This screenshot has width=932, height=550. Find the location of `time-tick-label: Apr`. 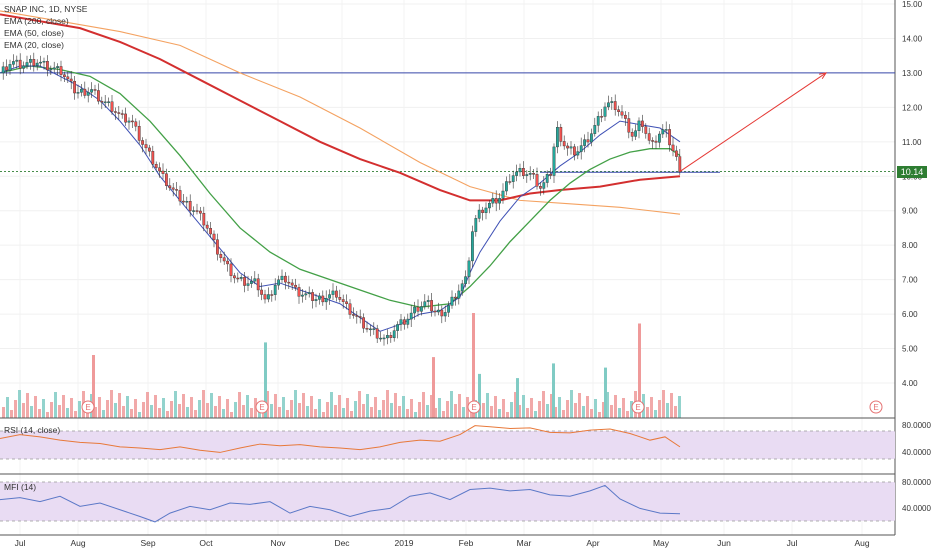

time-tick-label: Apr is located at coordinates (592, 543).